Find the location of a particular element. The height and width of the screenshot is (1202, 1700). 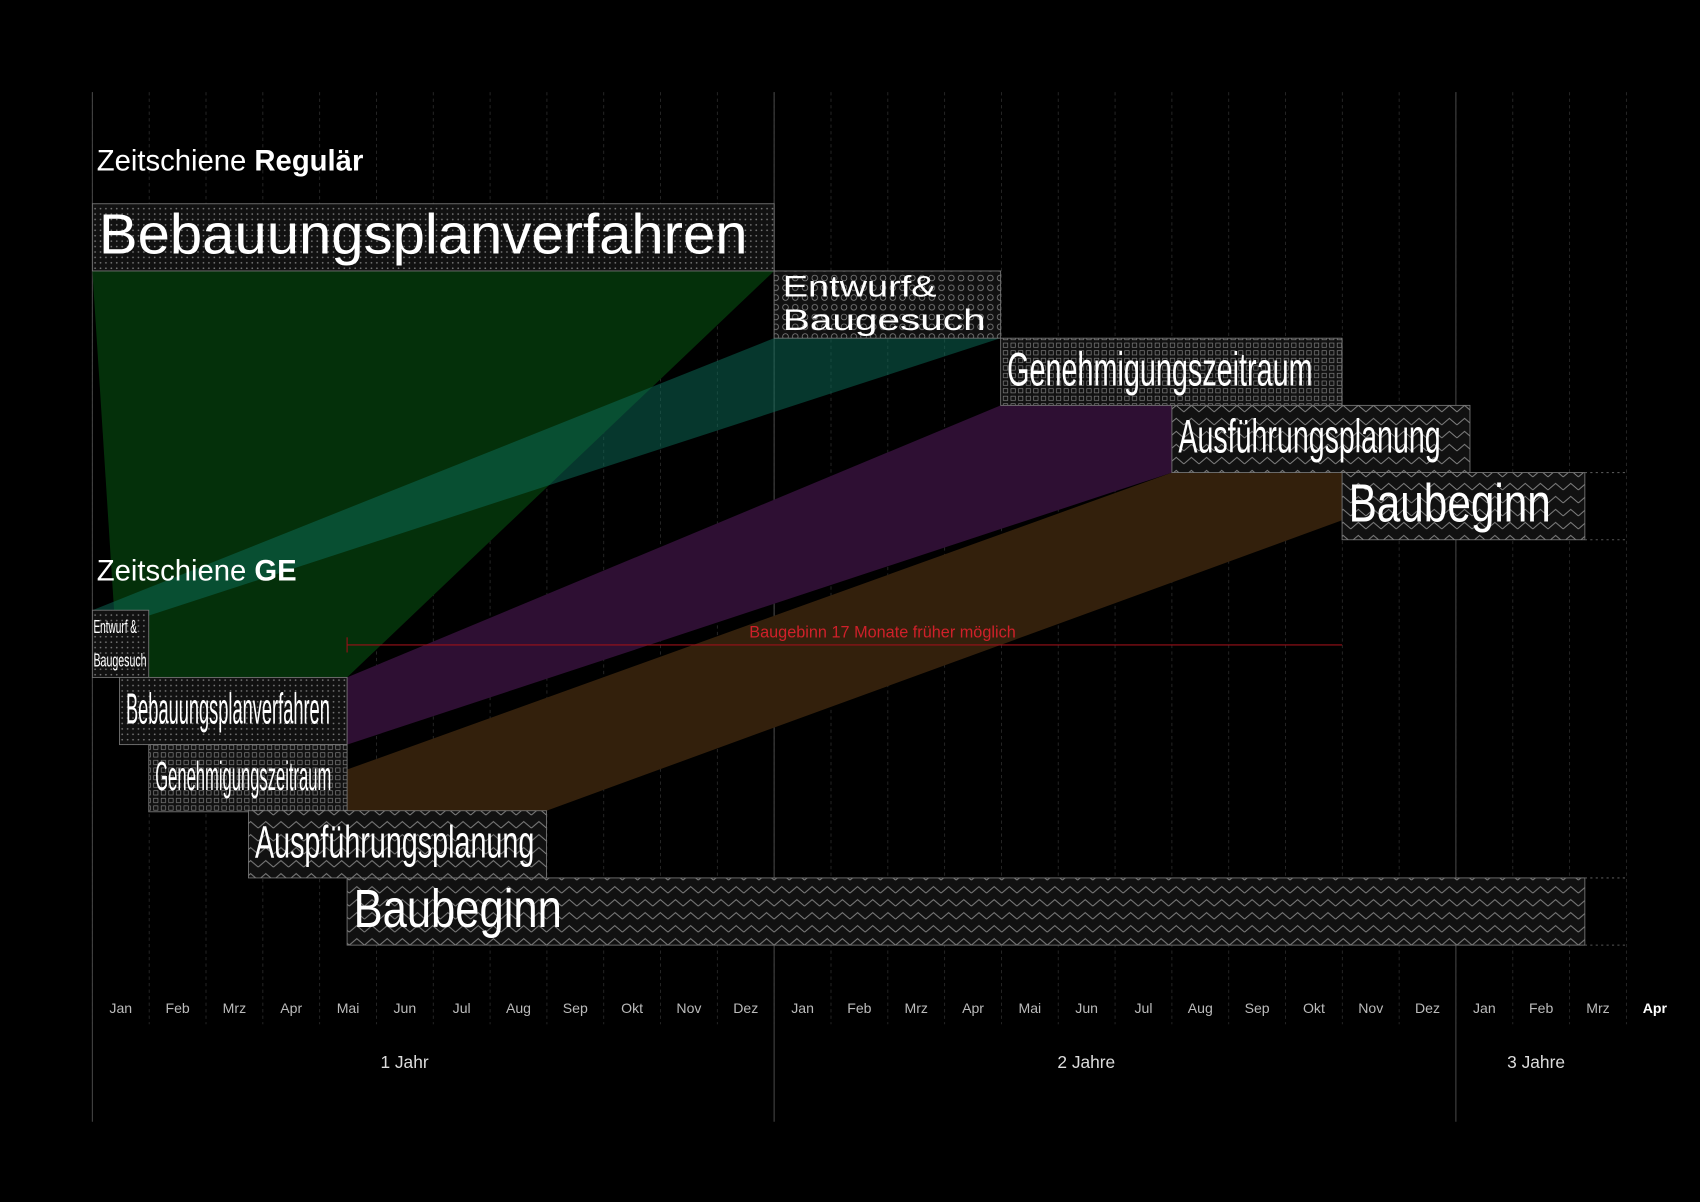

annotation: Baugebinn 17 Monate früher möglich is located at coordinates (882, 632).